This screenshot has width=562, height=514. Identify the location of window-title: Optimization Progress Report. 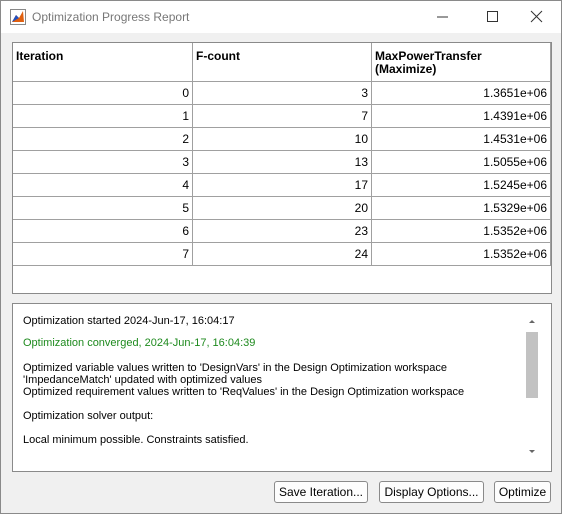
(111, 17).